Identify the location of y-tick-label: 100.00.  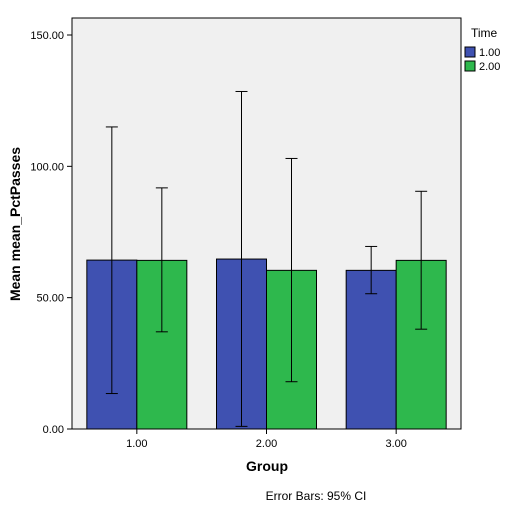
(47, 167).